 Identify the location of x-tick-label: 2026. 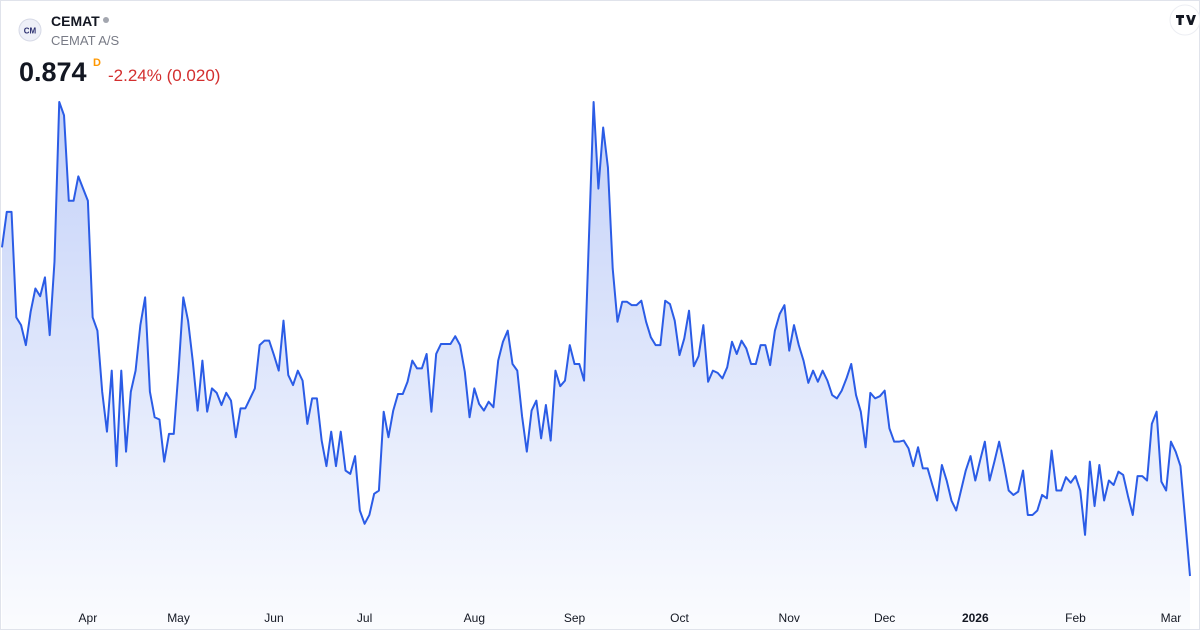
(975, 618).